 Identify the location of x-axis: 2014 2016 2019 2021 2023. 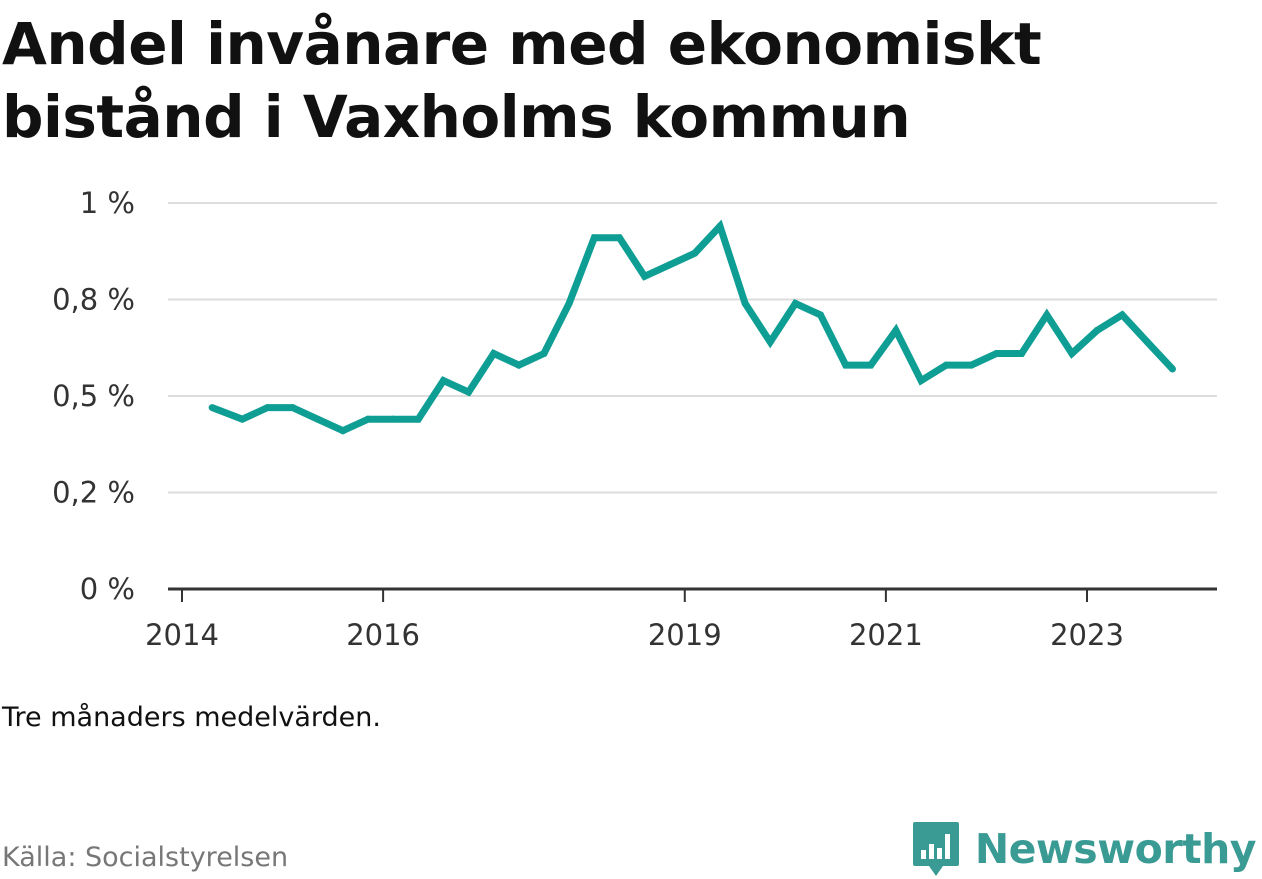
(681, 619).